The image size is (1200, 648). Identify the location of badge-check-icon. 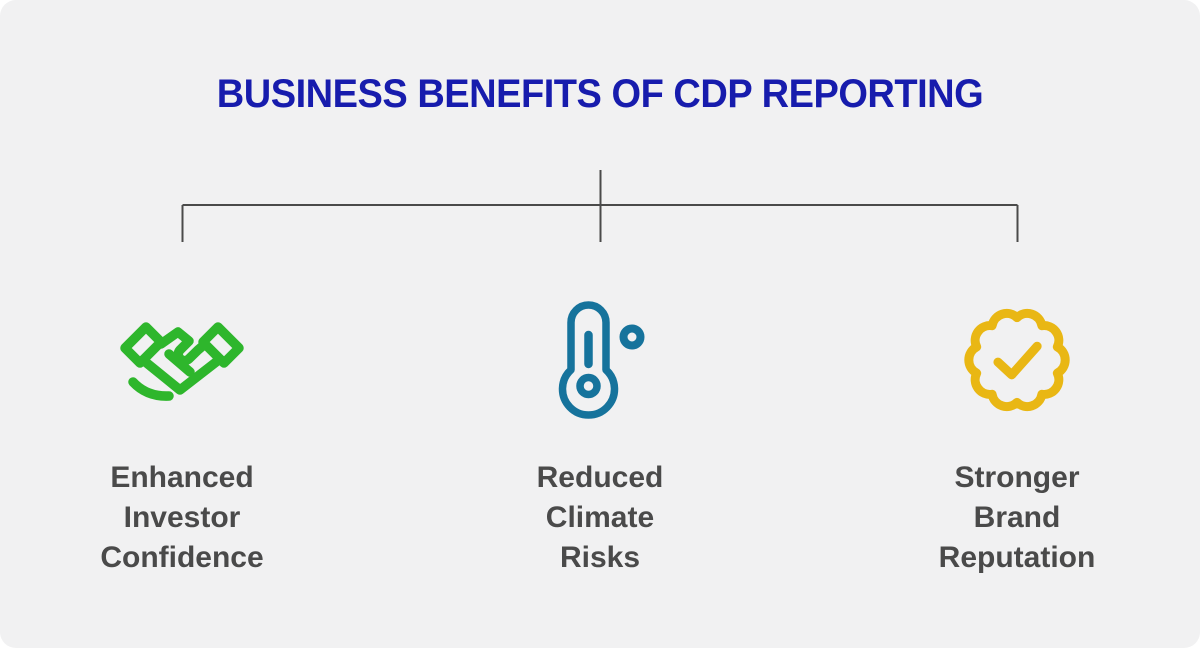
(1017, 360).